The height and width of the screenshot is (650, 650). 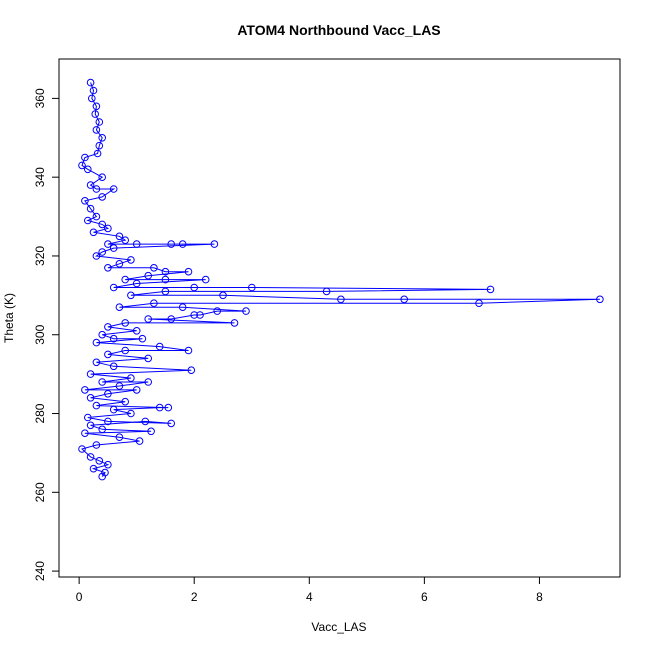 I want to click on x-tick-label: 0, so click(x=79, y=597).